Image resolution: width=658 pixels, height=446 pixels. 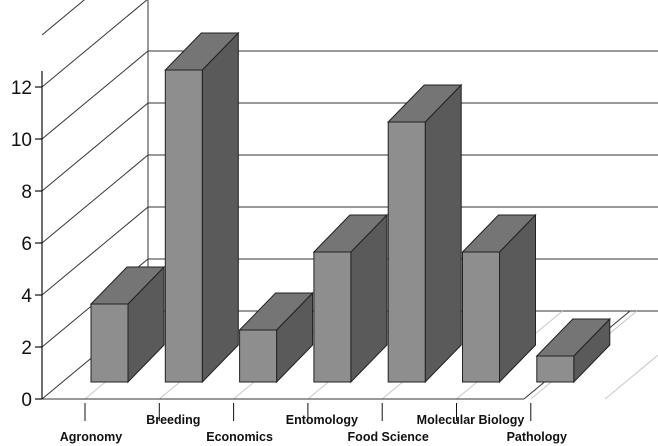 I want to click on x-tick-label: Pathology, so click(x=537, y=437).